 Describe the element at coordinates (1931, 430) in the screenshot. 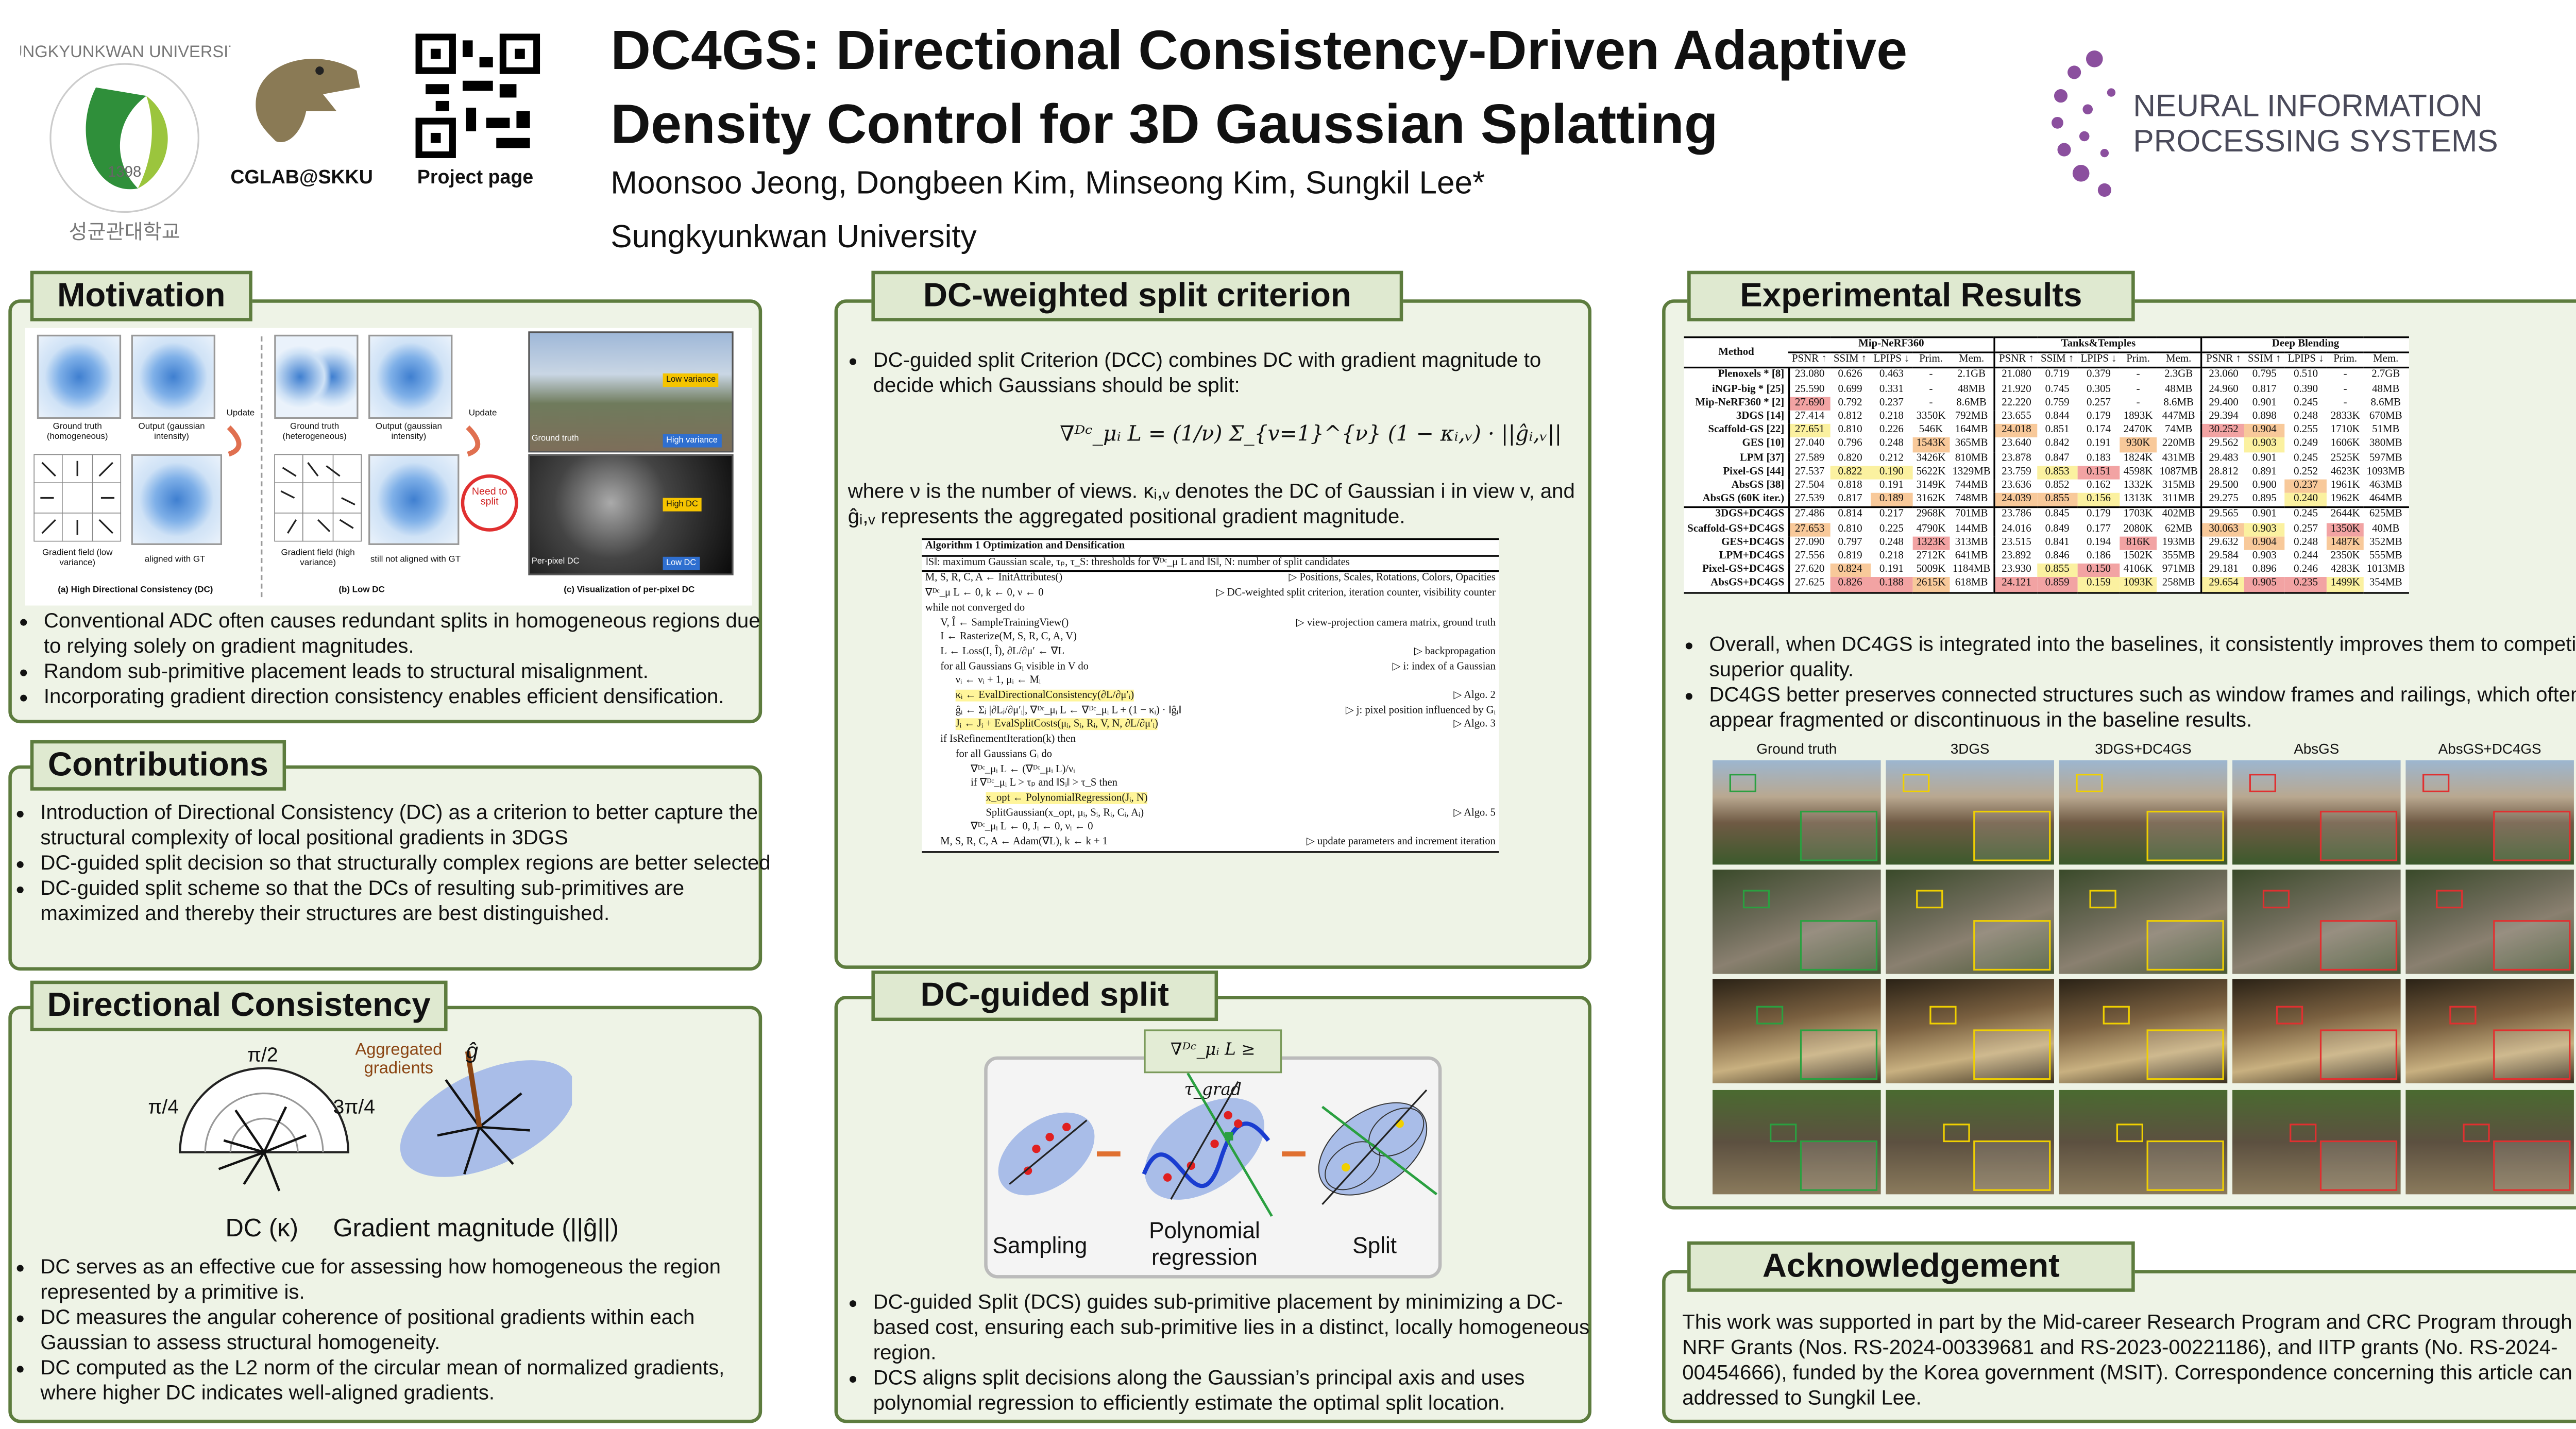

I see `table-cell: 546K` at that location.